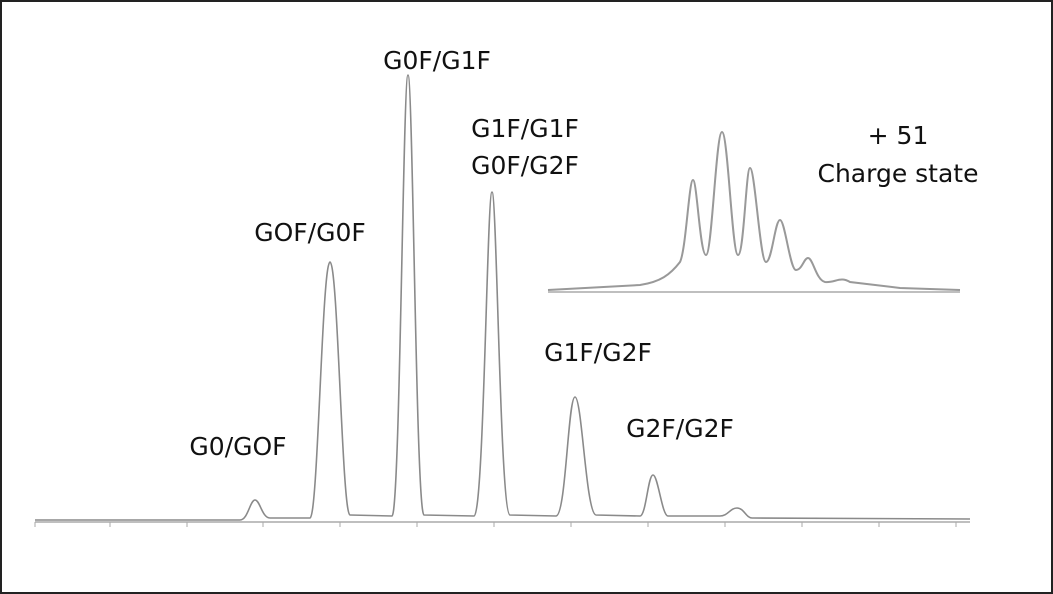 The height and width of the screenshot is (594, 1053). What do you see at coordinates (525, 165) in the screenshot?
I see `peak-label: G0F/G2F` at bounding box center [525, 165].